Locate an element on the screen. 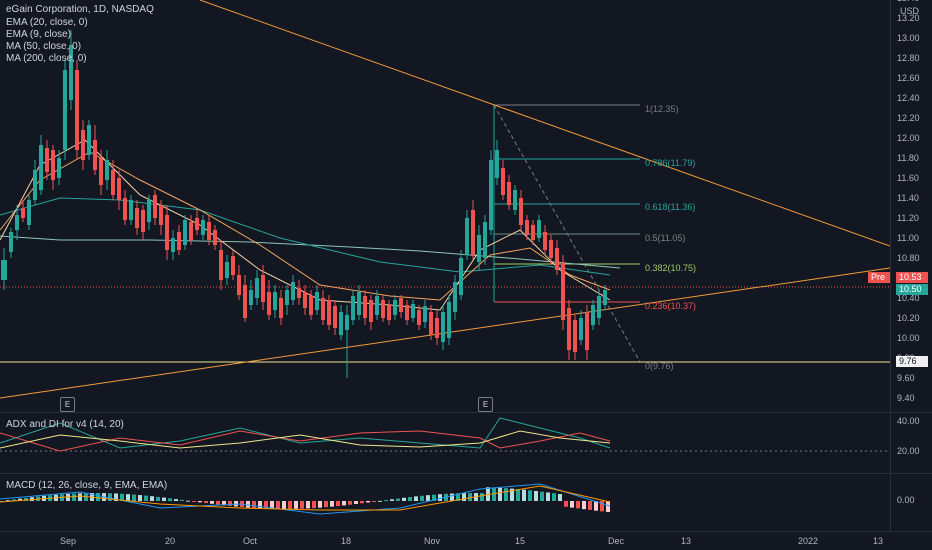  price-tick: 13.40 is located at coordinates (908, 1).